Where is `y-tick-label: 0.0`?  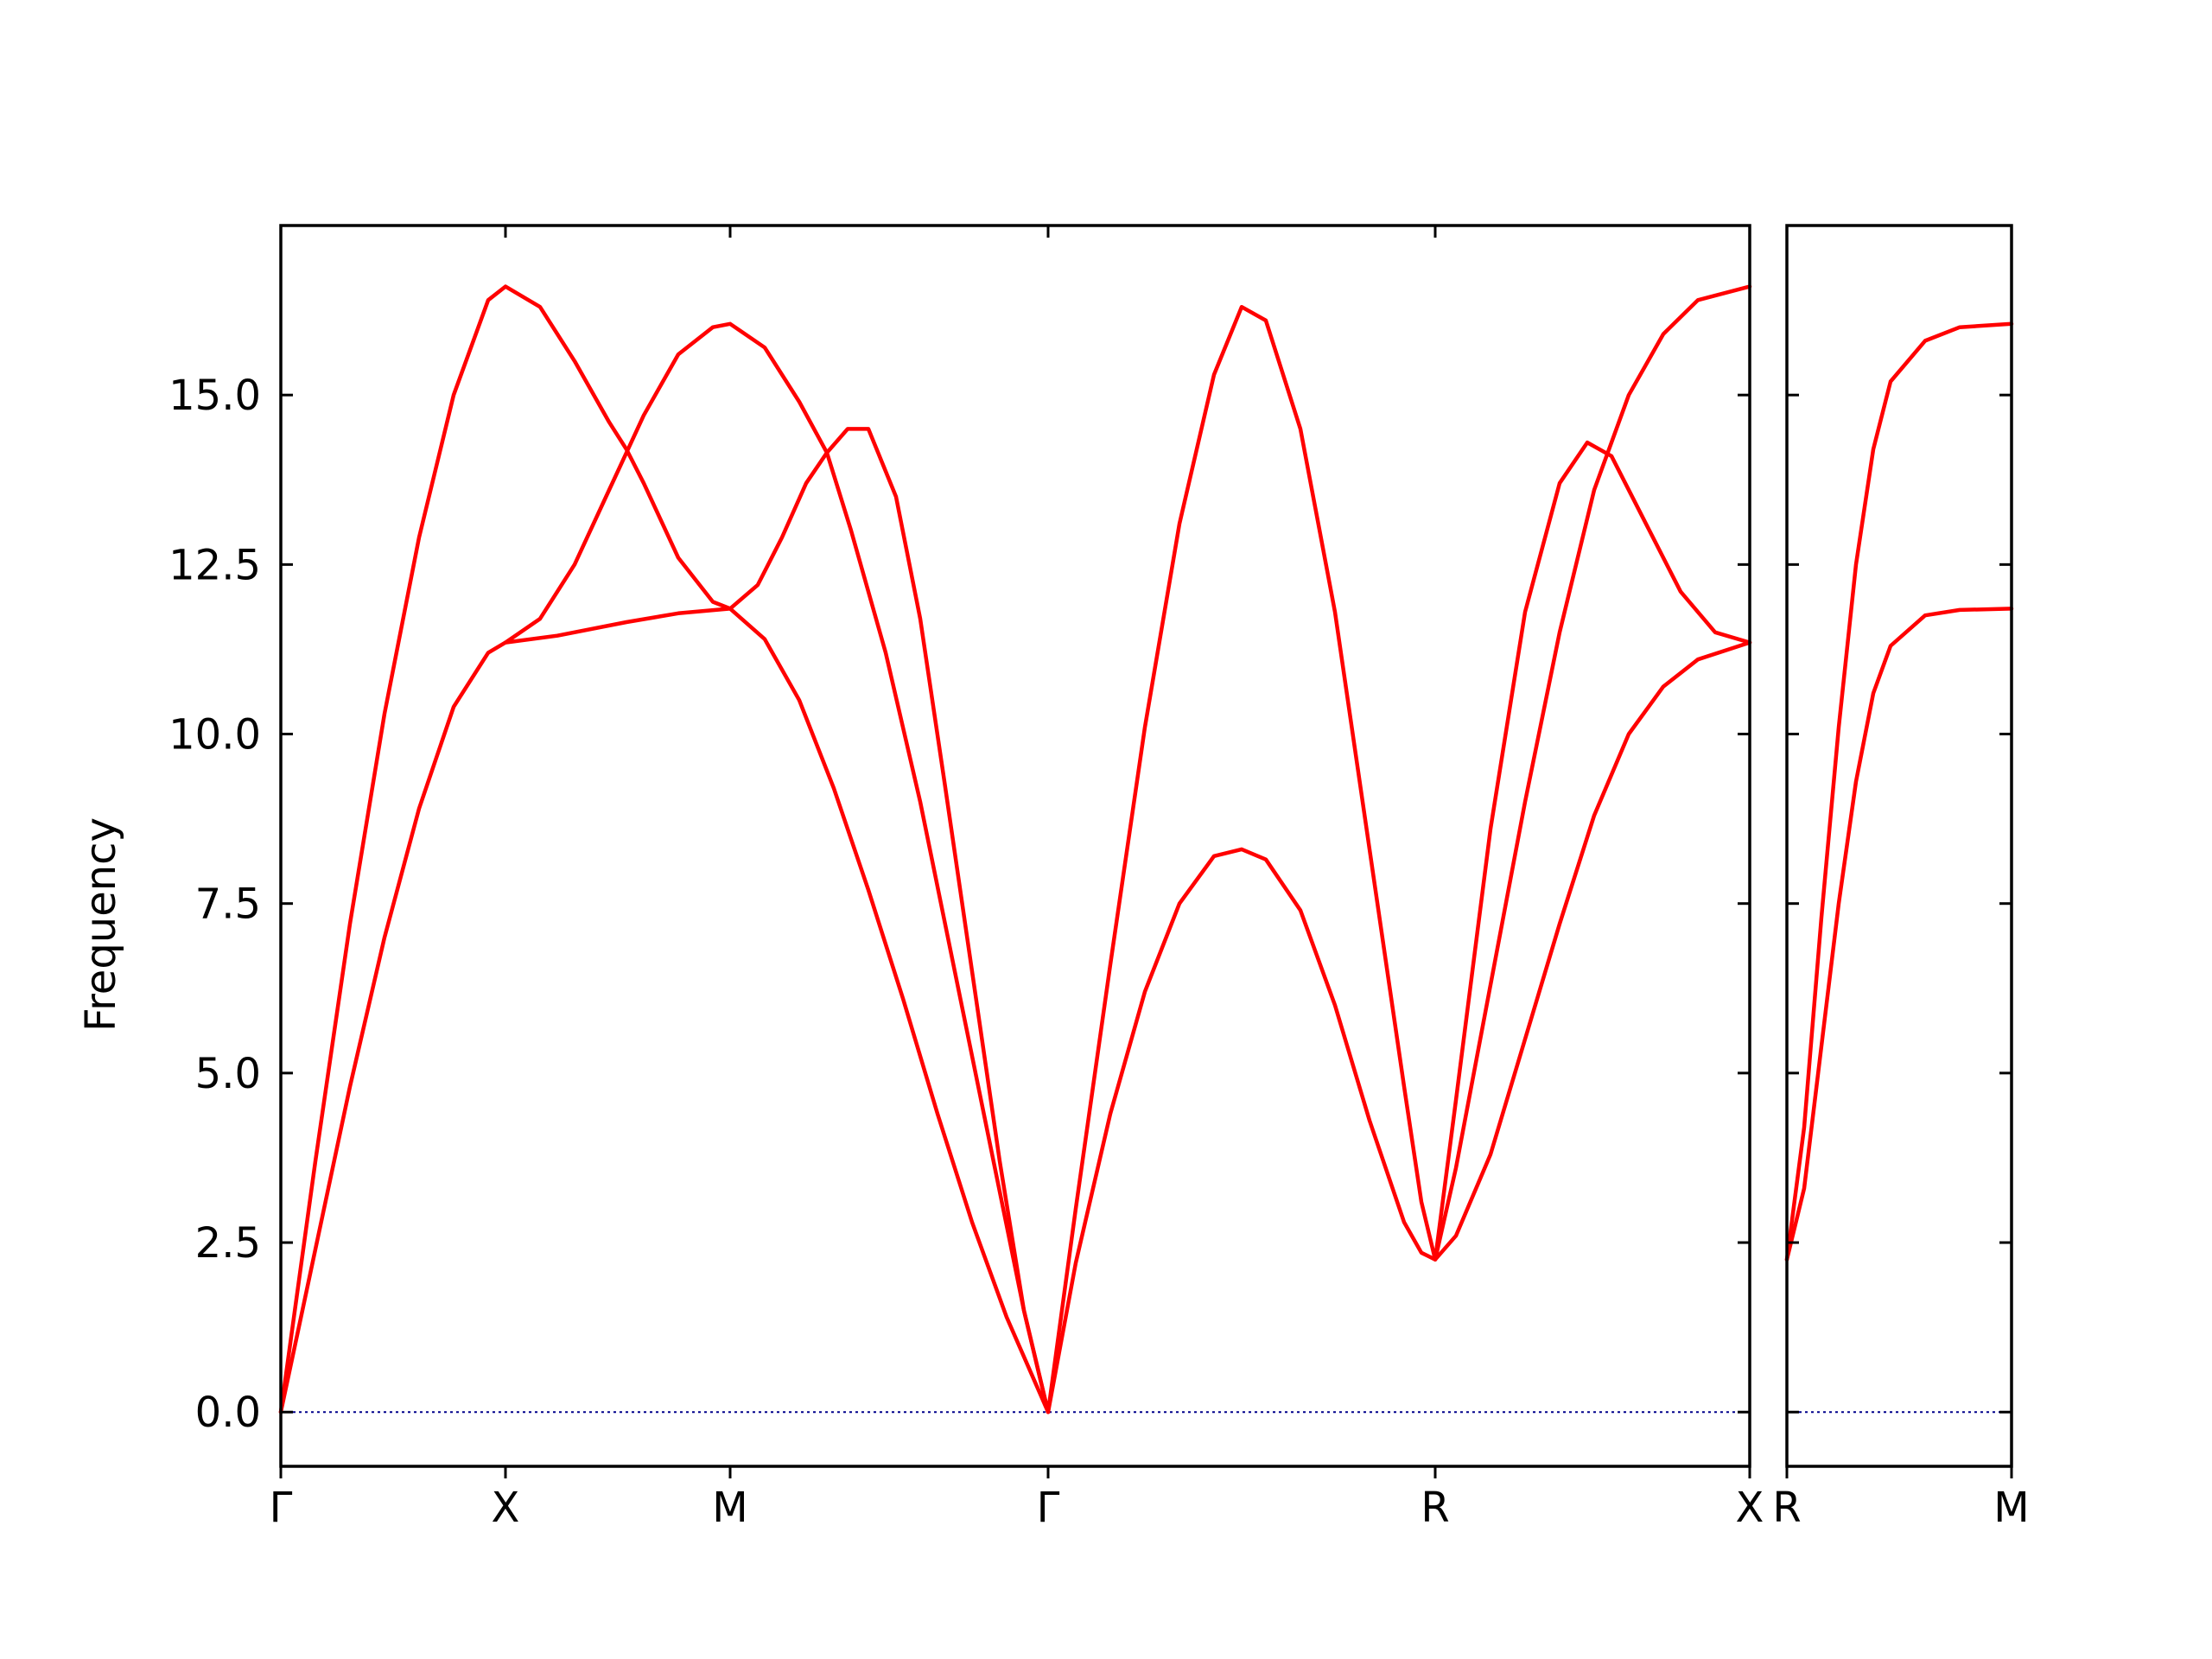
y-tick-label: 0.0 is located at coordinates (228, 1413).